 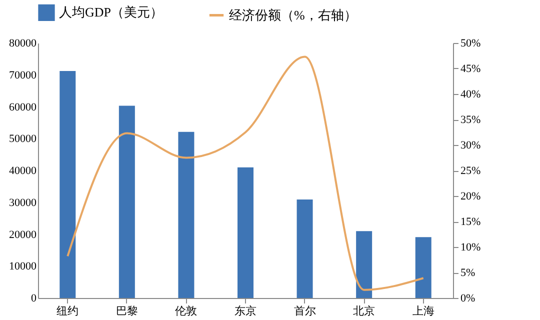 What do you see at coordinates (470, 146) in the screenshot?
I see `y2-tick-label: 30%` at bounding box center [470, 146].